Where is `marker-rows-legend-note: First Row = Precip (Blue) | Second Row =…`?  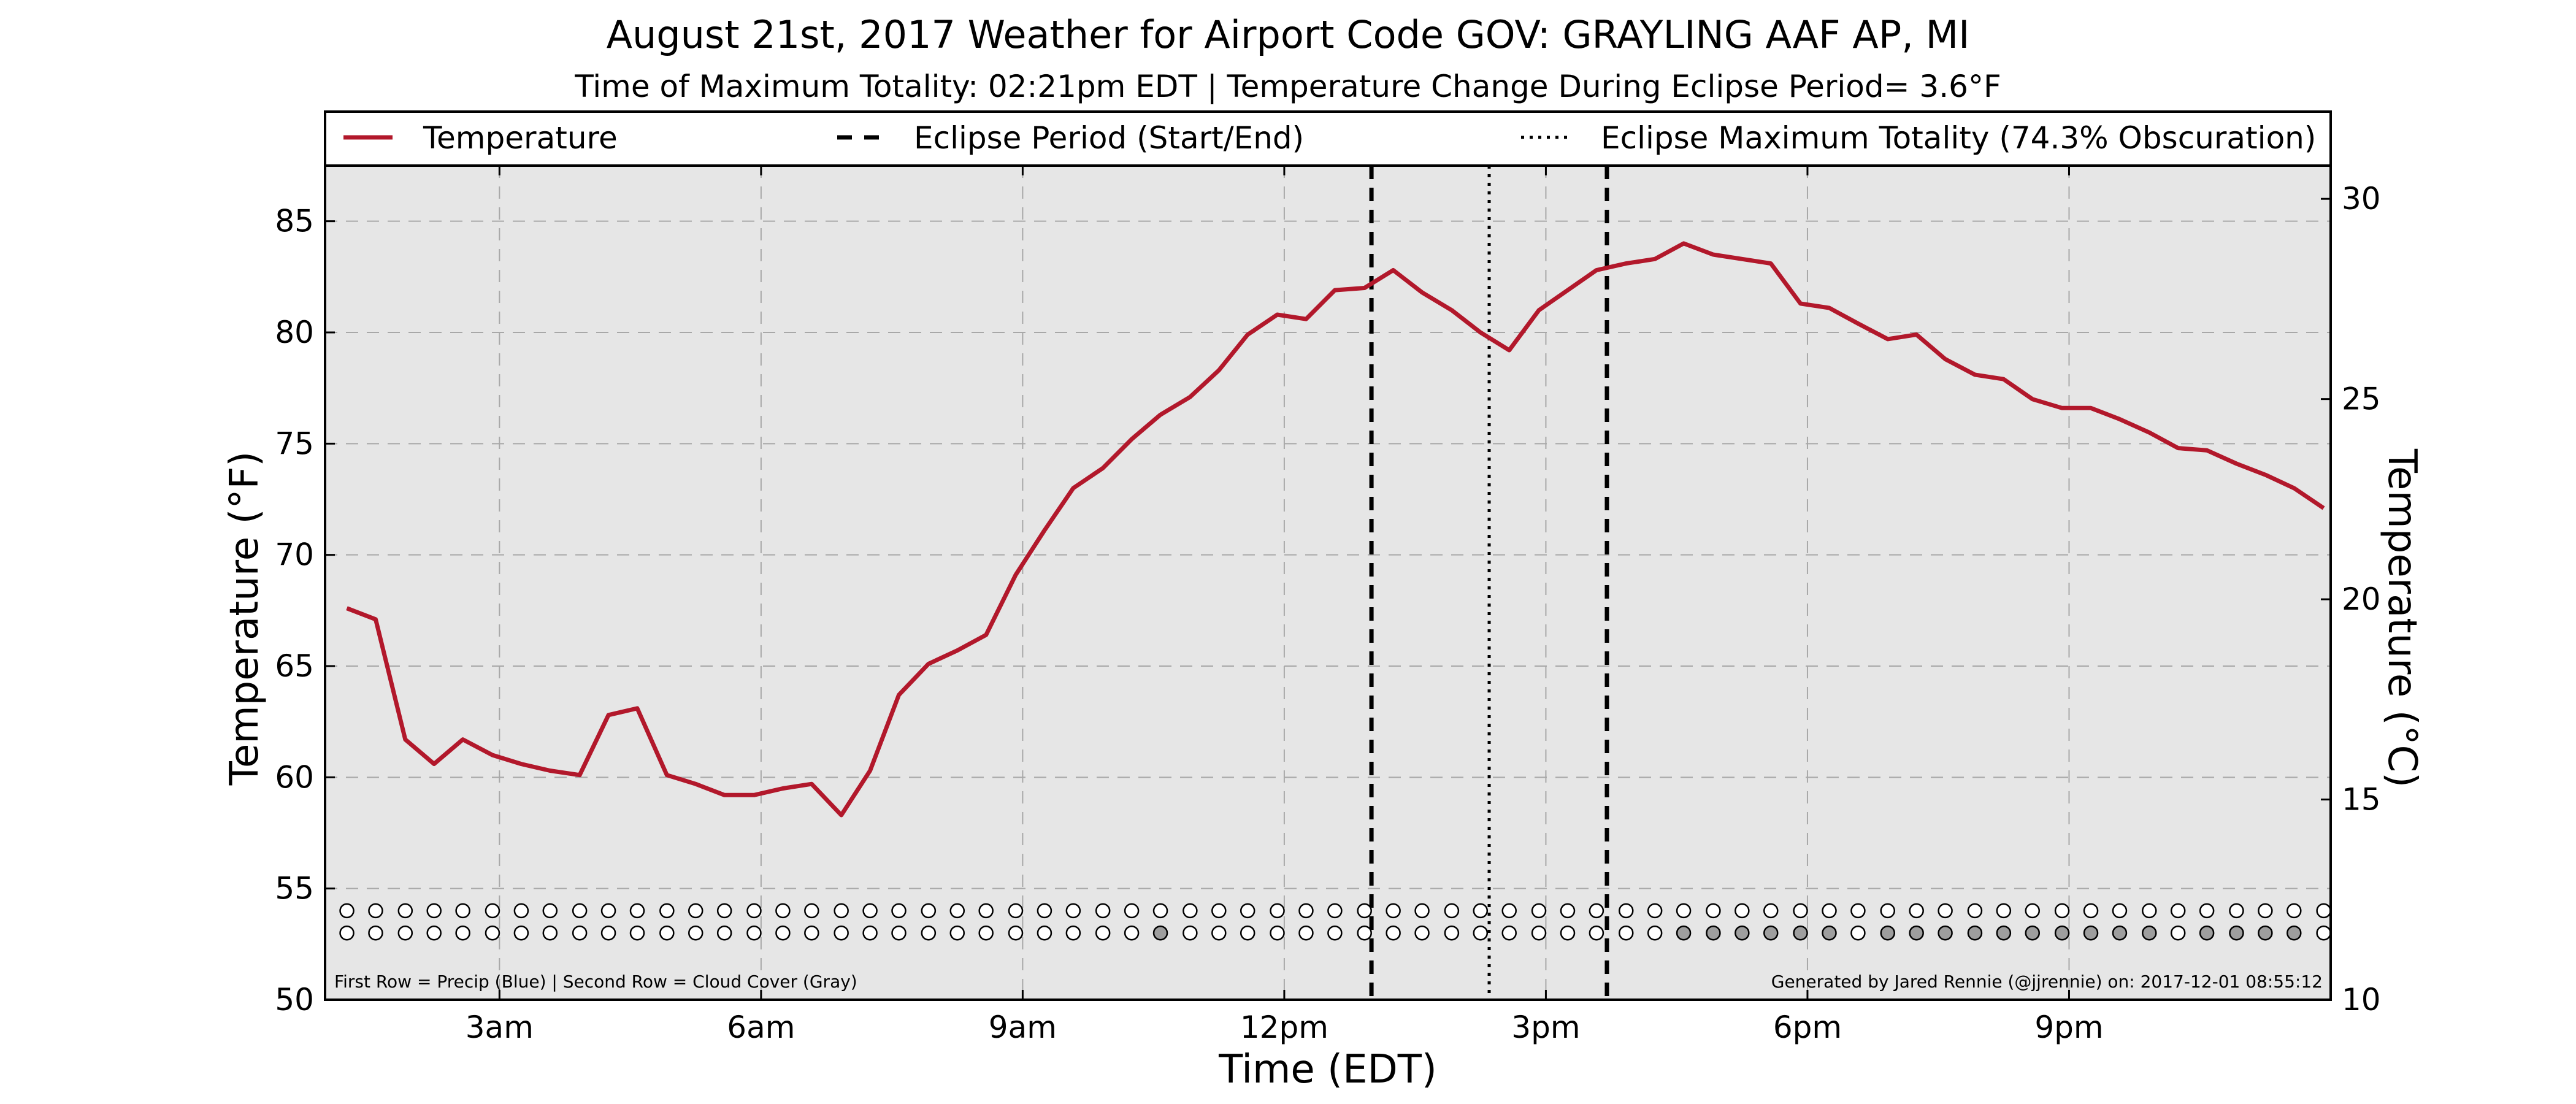
marker-rows-legend-note: First Row = Precip (Blue) | Second Row =… is located at coordinates (595, 982).